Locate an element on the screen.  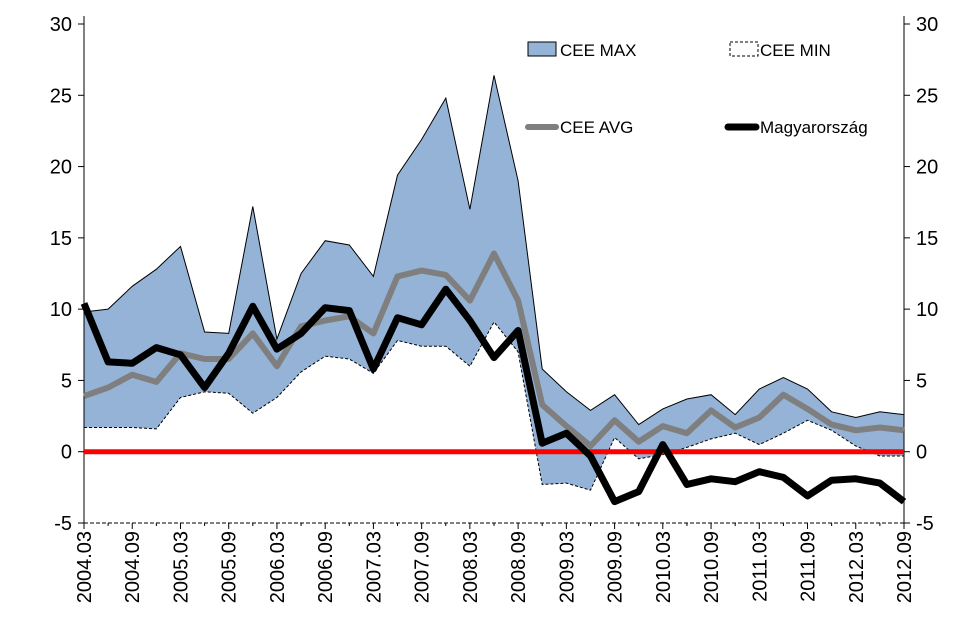
y-tick-label-right: 20 is located at coordinates (927, 168).